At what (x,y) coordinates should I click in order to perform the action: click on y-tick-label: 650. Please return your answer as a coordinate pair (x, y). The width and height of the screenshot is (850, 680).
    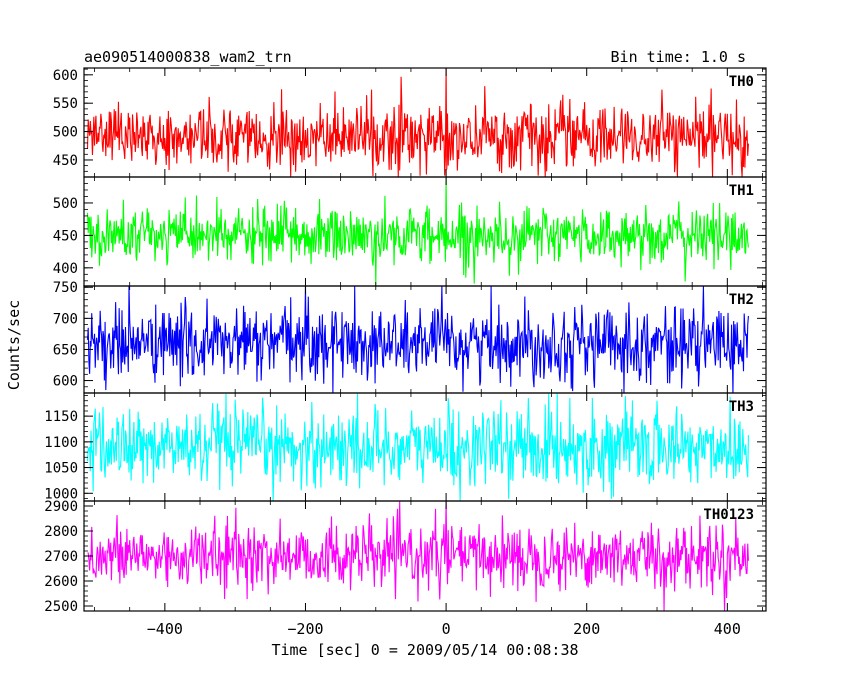
    Looking at the image, I should click on (65, 350).